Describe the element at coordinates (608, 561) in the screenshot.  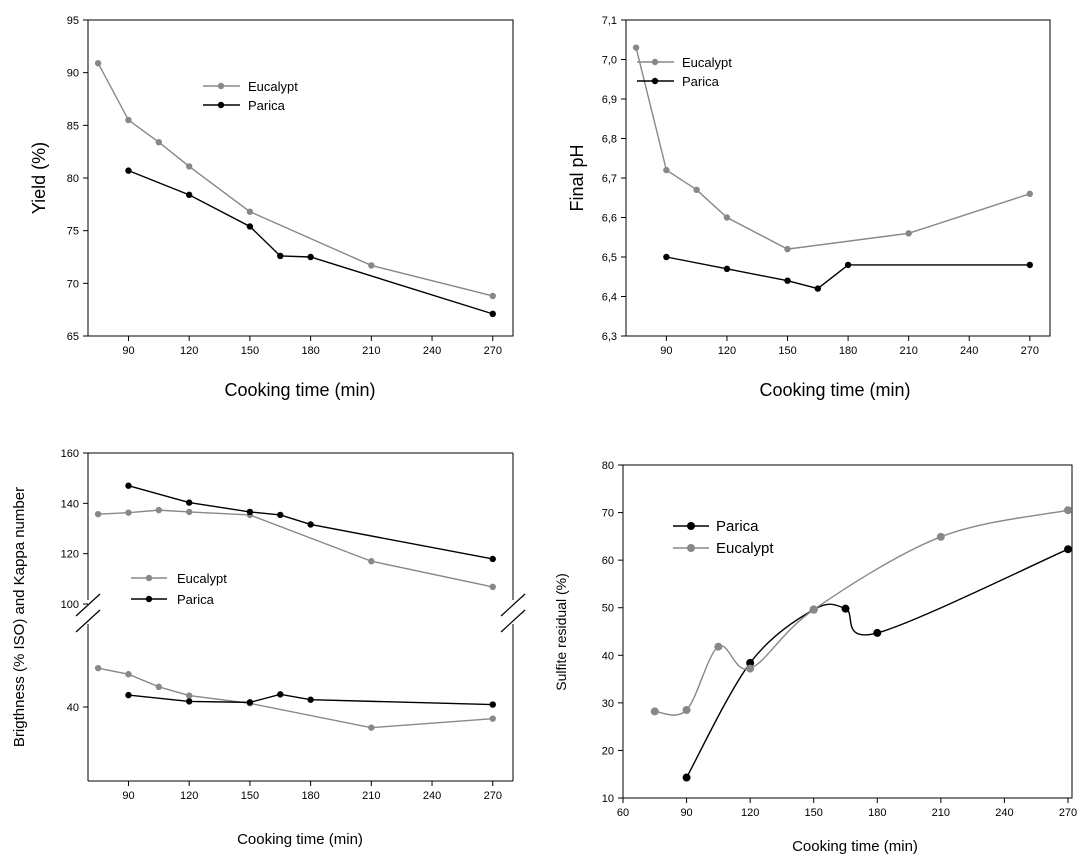
I see `y-tick-label: 60` at that location.